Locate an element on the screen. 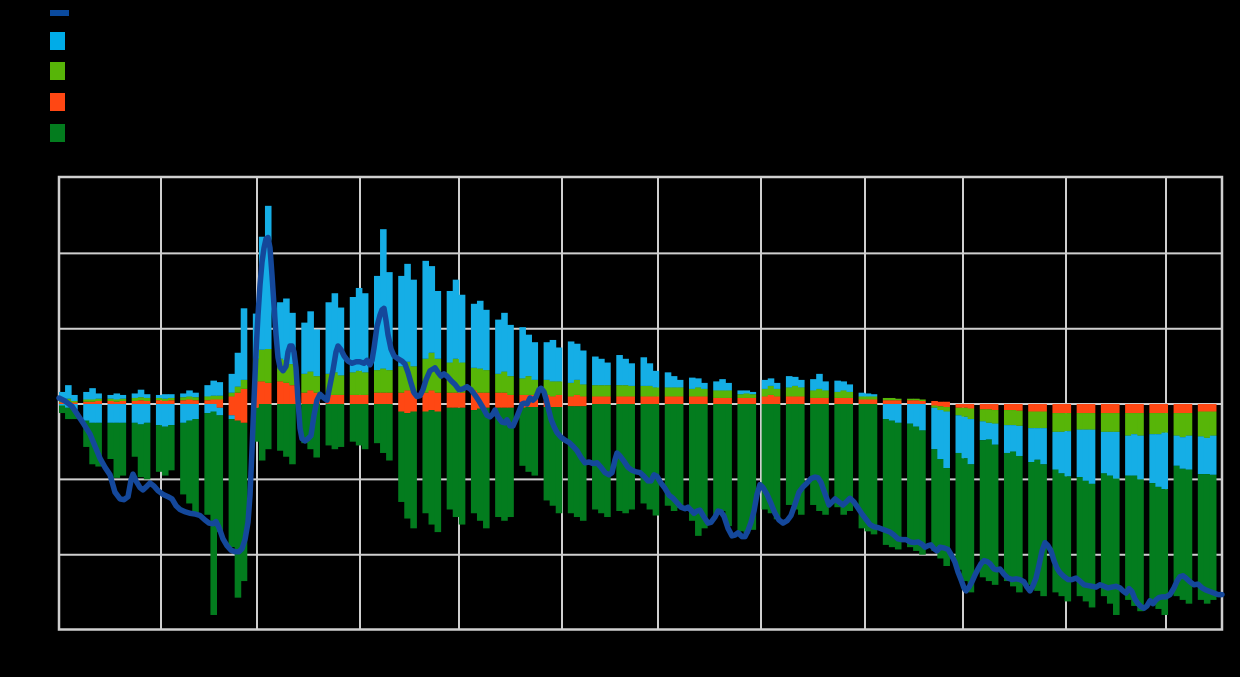 Image resolution: width=1240 pixels, height=677 pixels. light-green-series-swatch is located at coordinates (57, 71).